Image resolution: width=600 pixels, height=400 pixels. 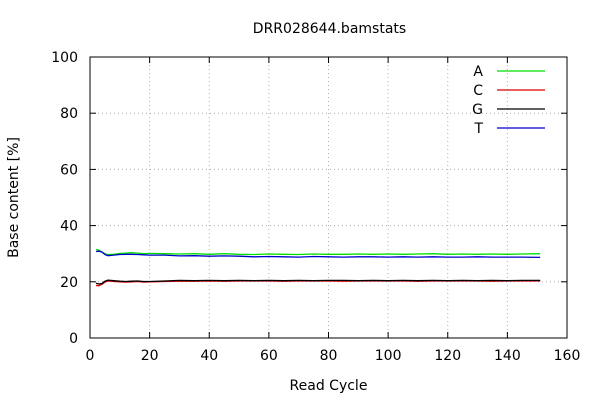 I want to click on series-line-t, so click(x=318, y=254).